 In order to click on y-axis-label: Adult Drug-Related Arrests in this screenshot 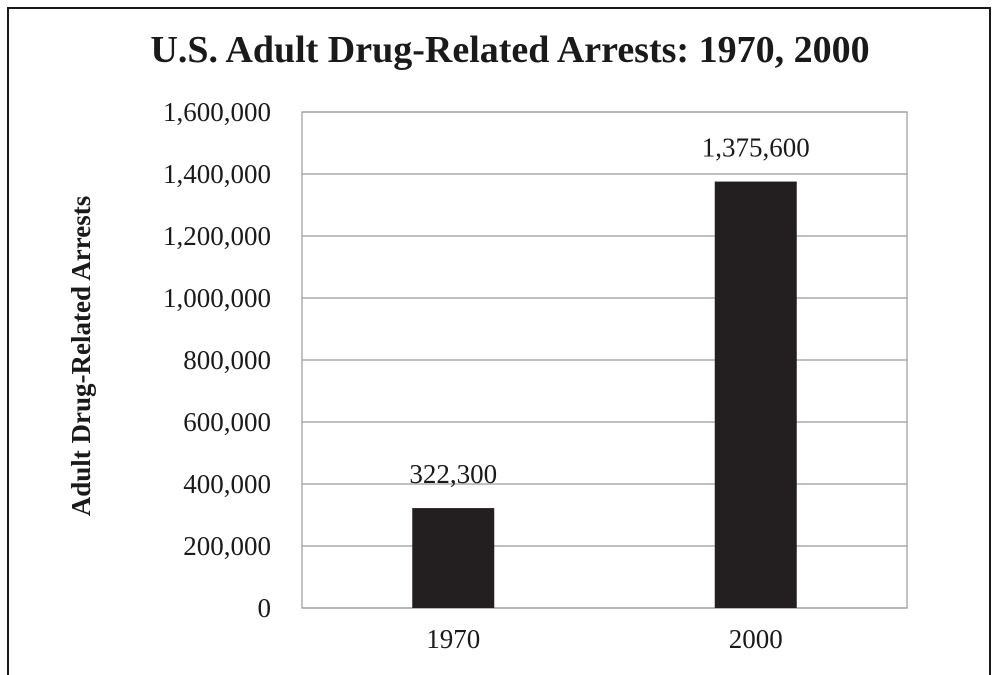, I will do `click(81, 356)`.